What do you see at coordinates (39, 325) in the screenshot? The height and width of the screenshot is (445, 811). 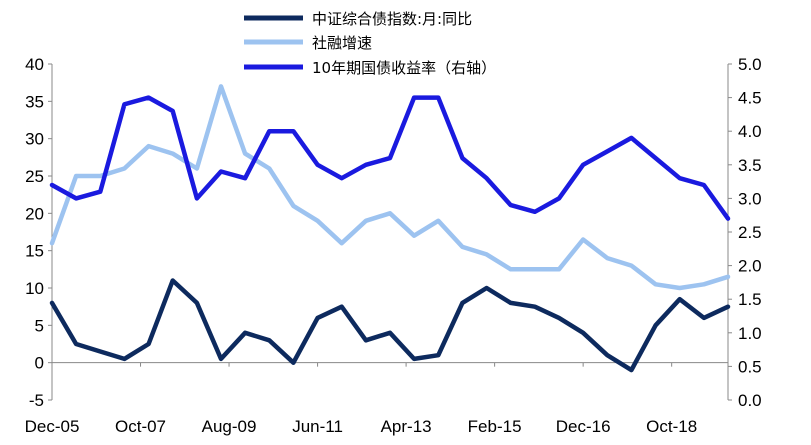 I see `left-tick-label: 5` at bounding box center [39, 325].